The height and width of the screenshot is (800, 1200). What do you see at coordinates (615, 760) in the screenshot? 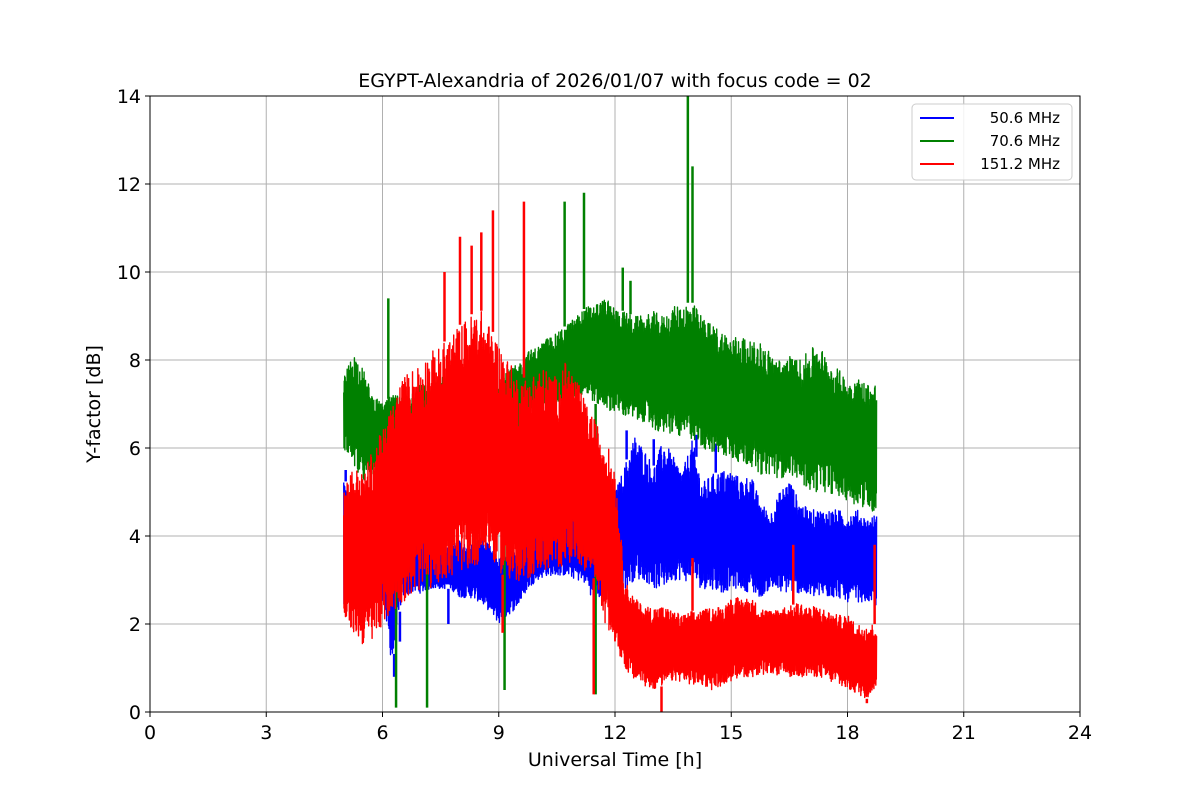
I see `x-axis-label: Universal Time [h]` at bounding box center [615, 760].